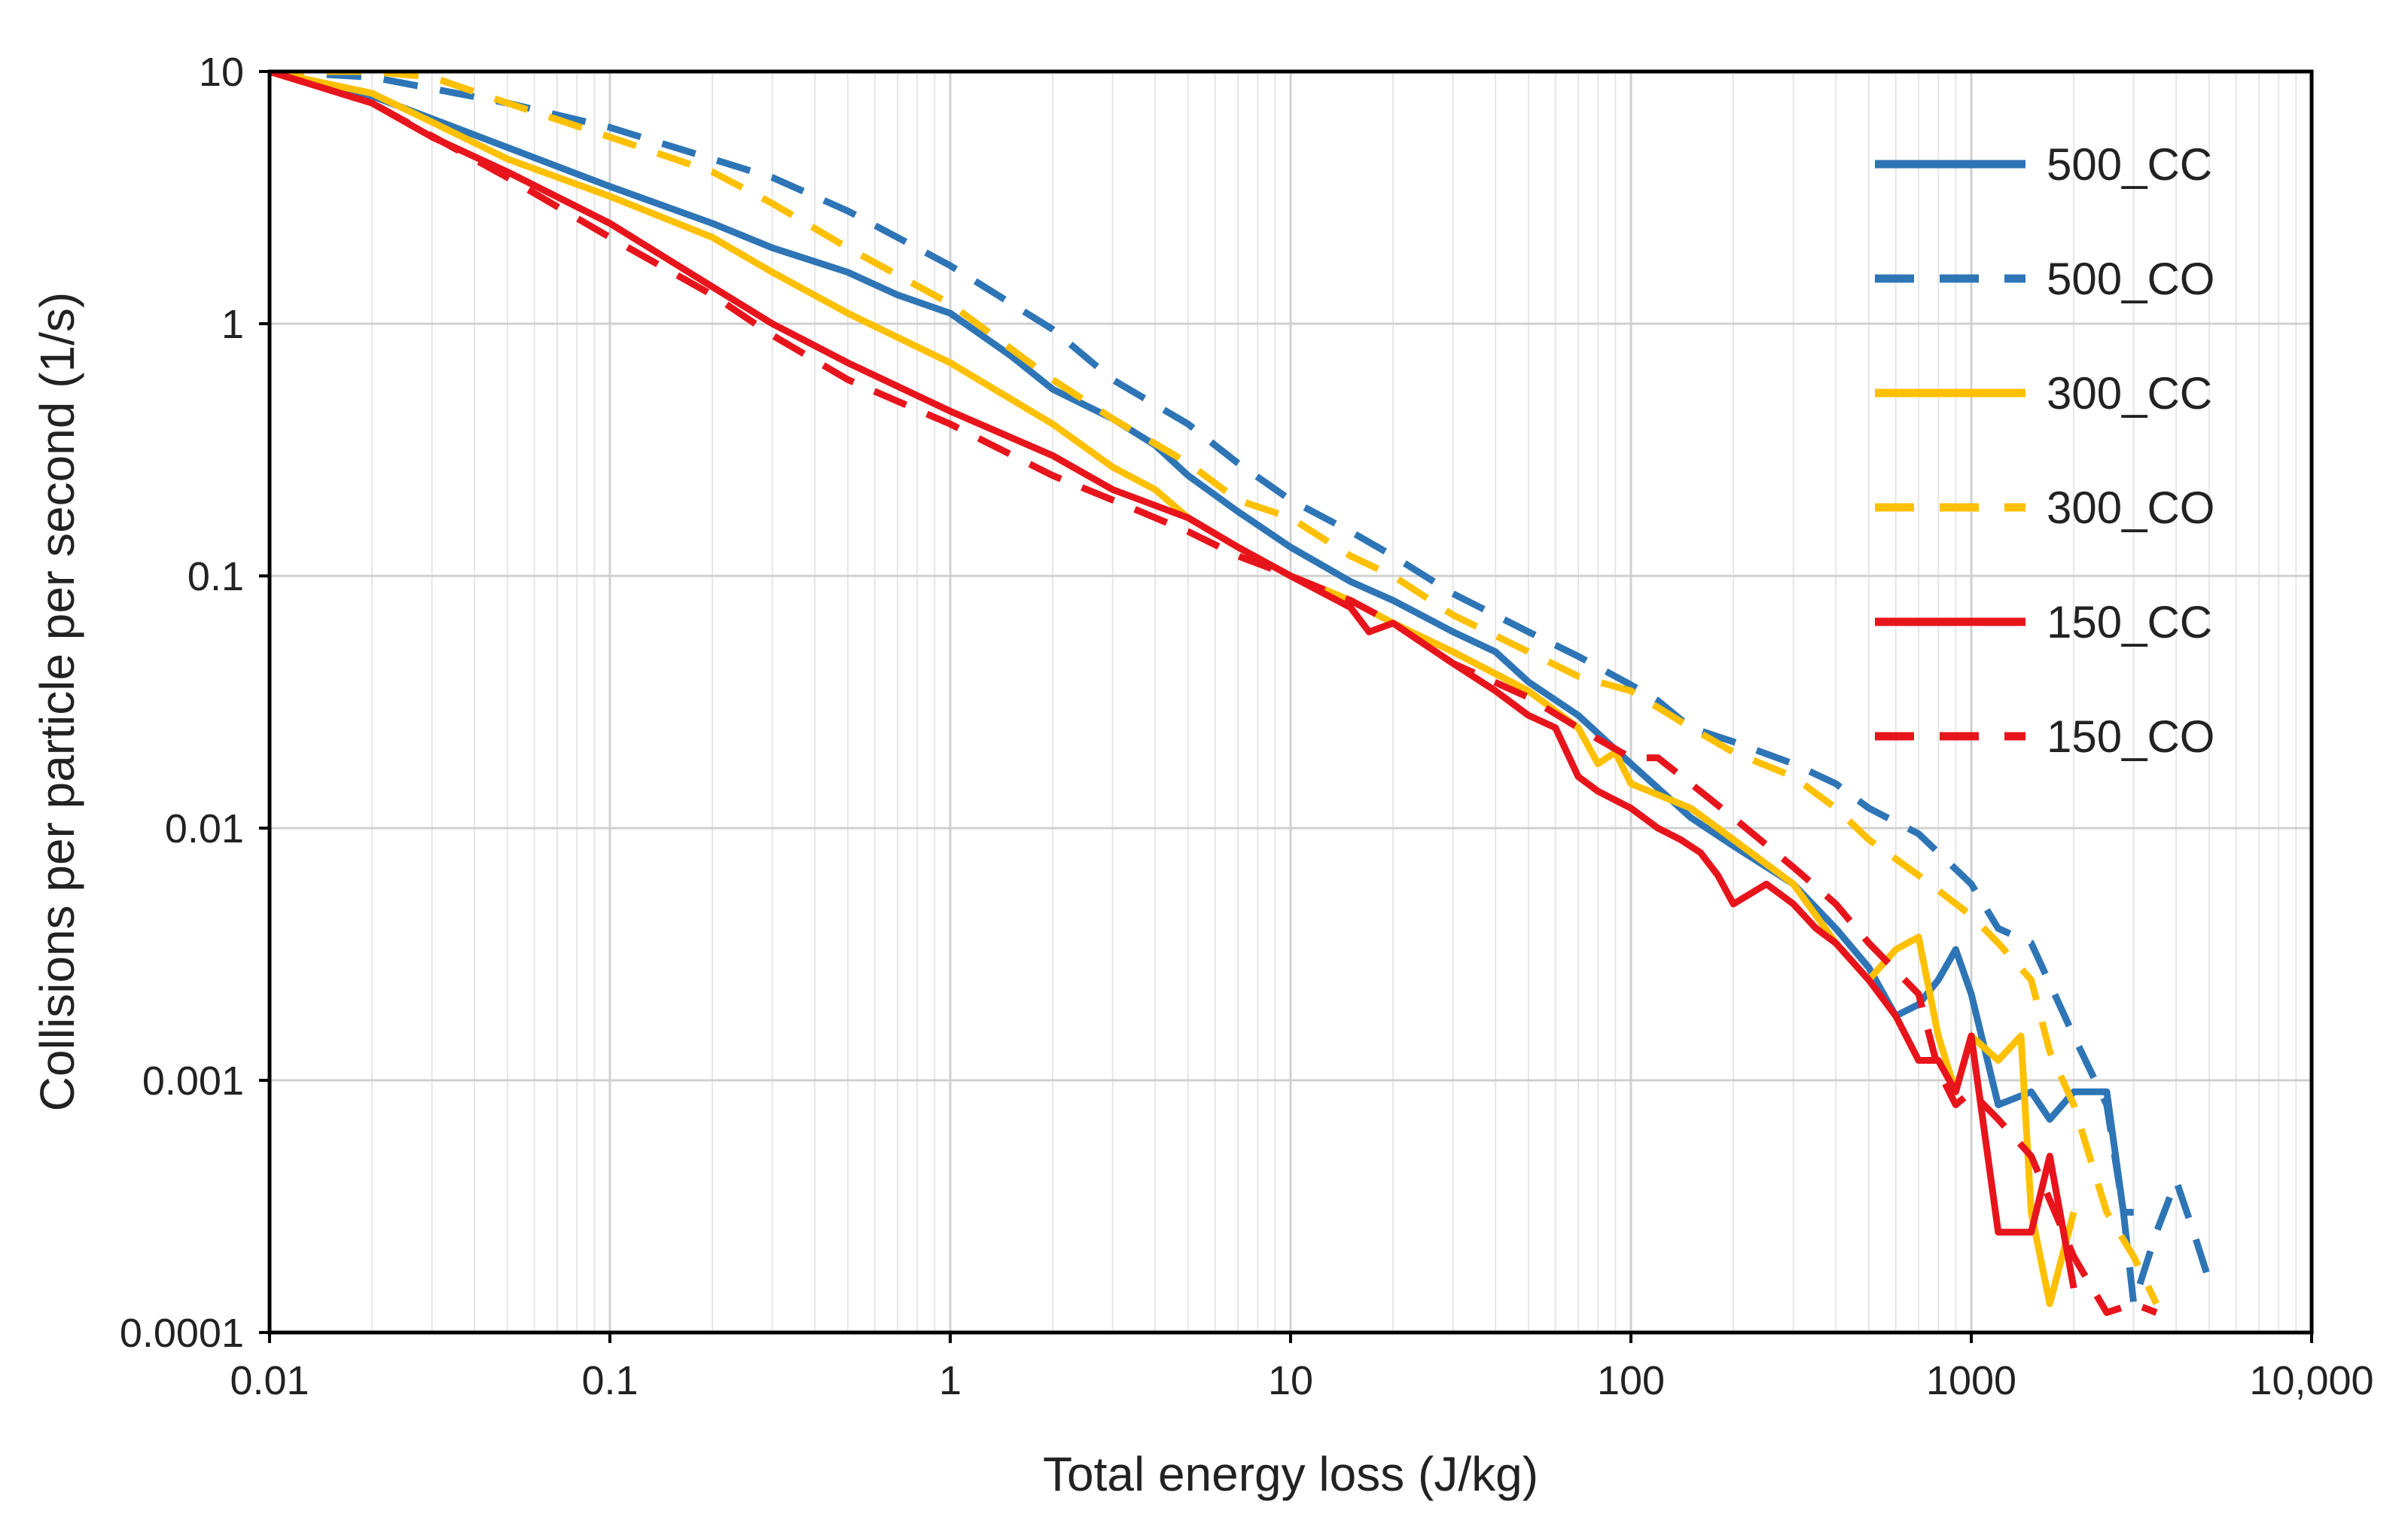 This screenshot has height=1529, width=2408. What do you see at coordinates (232, 324) in the screenshot?
I see `y-tick-label: 1` at bounding box center [232, 324].